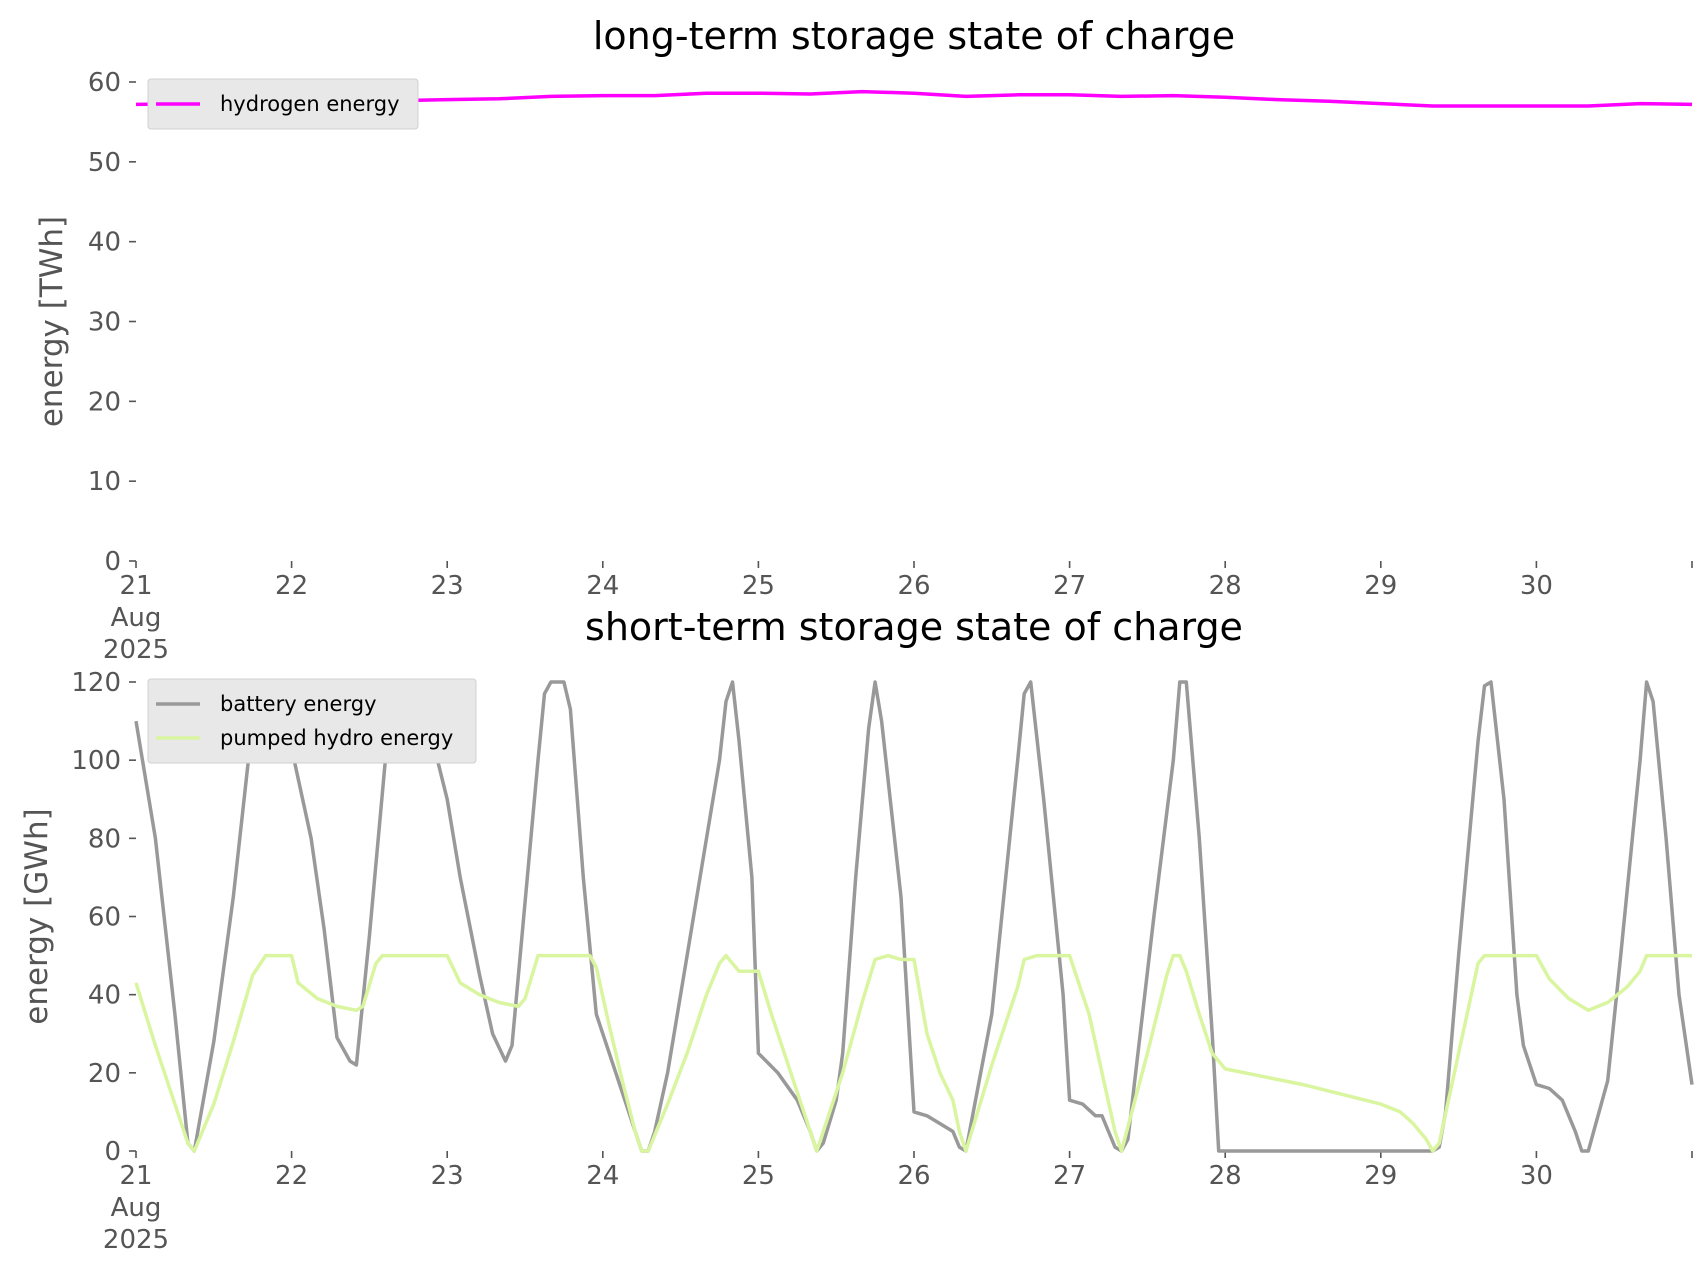 The image size is (1706, 1277). I want to click on legend-entry: battery energy, so click(298, 704).